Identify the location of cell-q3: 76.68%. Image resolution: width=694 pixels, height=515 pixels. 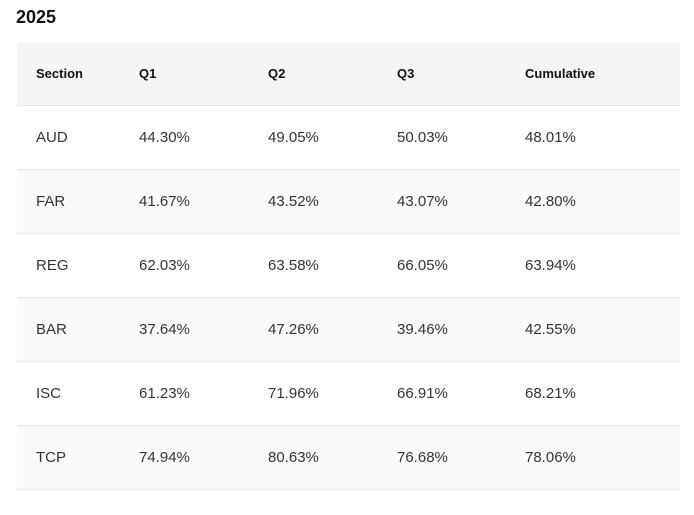
(422, 457).